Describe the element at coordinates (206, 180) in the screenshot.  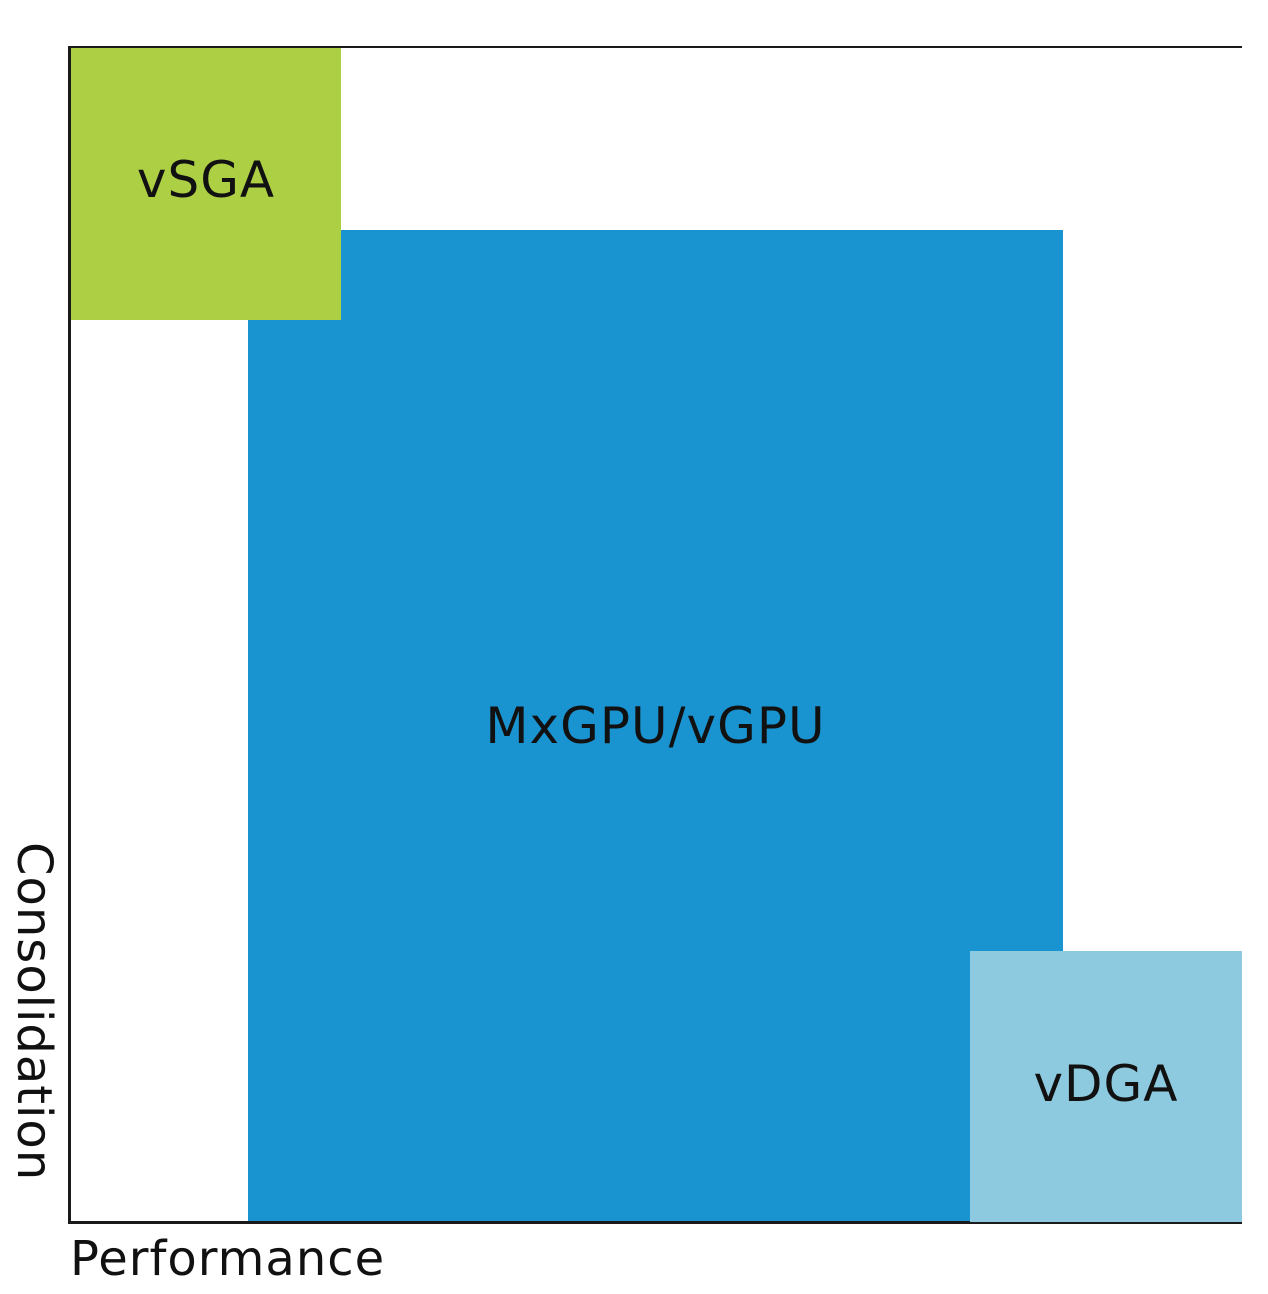
I see `region-vsga-label: vSGA` at that location.